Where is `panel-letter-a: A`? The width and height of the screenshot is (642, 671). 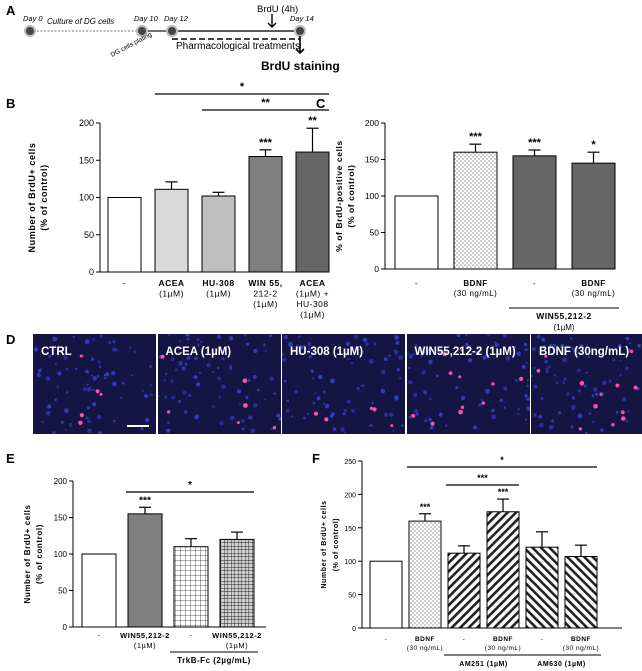
panel-letter-a: A is located at coordinates (11, 10).